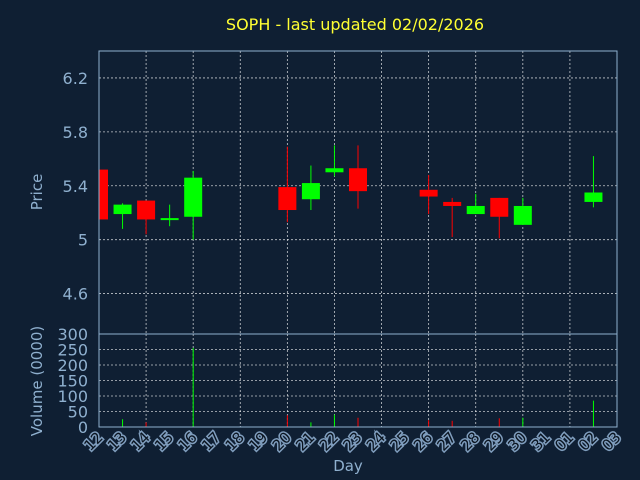  I want to click on x-axis-label: Day, so click(348, 466).